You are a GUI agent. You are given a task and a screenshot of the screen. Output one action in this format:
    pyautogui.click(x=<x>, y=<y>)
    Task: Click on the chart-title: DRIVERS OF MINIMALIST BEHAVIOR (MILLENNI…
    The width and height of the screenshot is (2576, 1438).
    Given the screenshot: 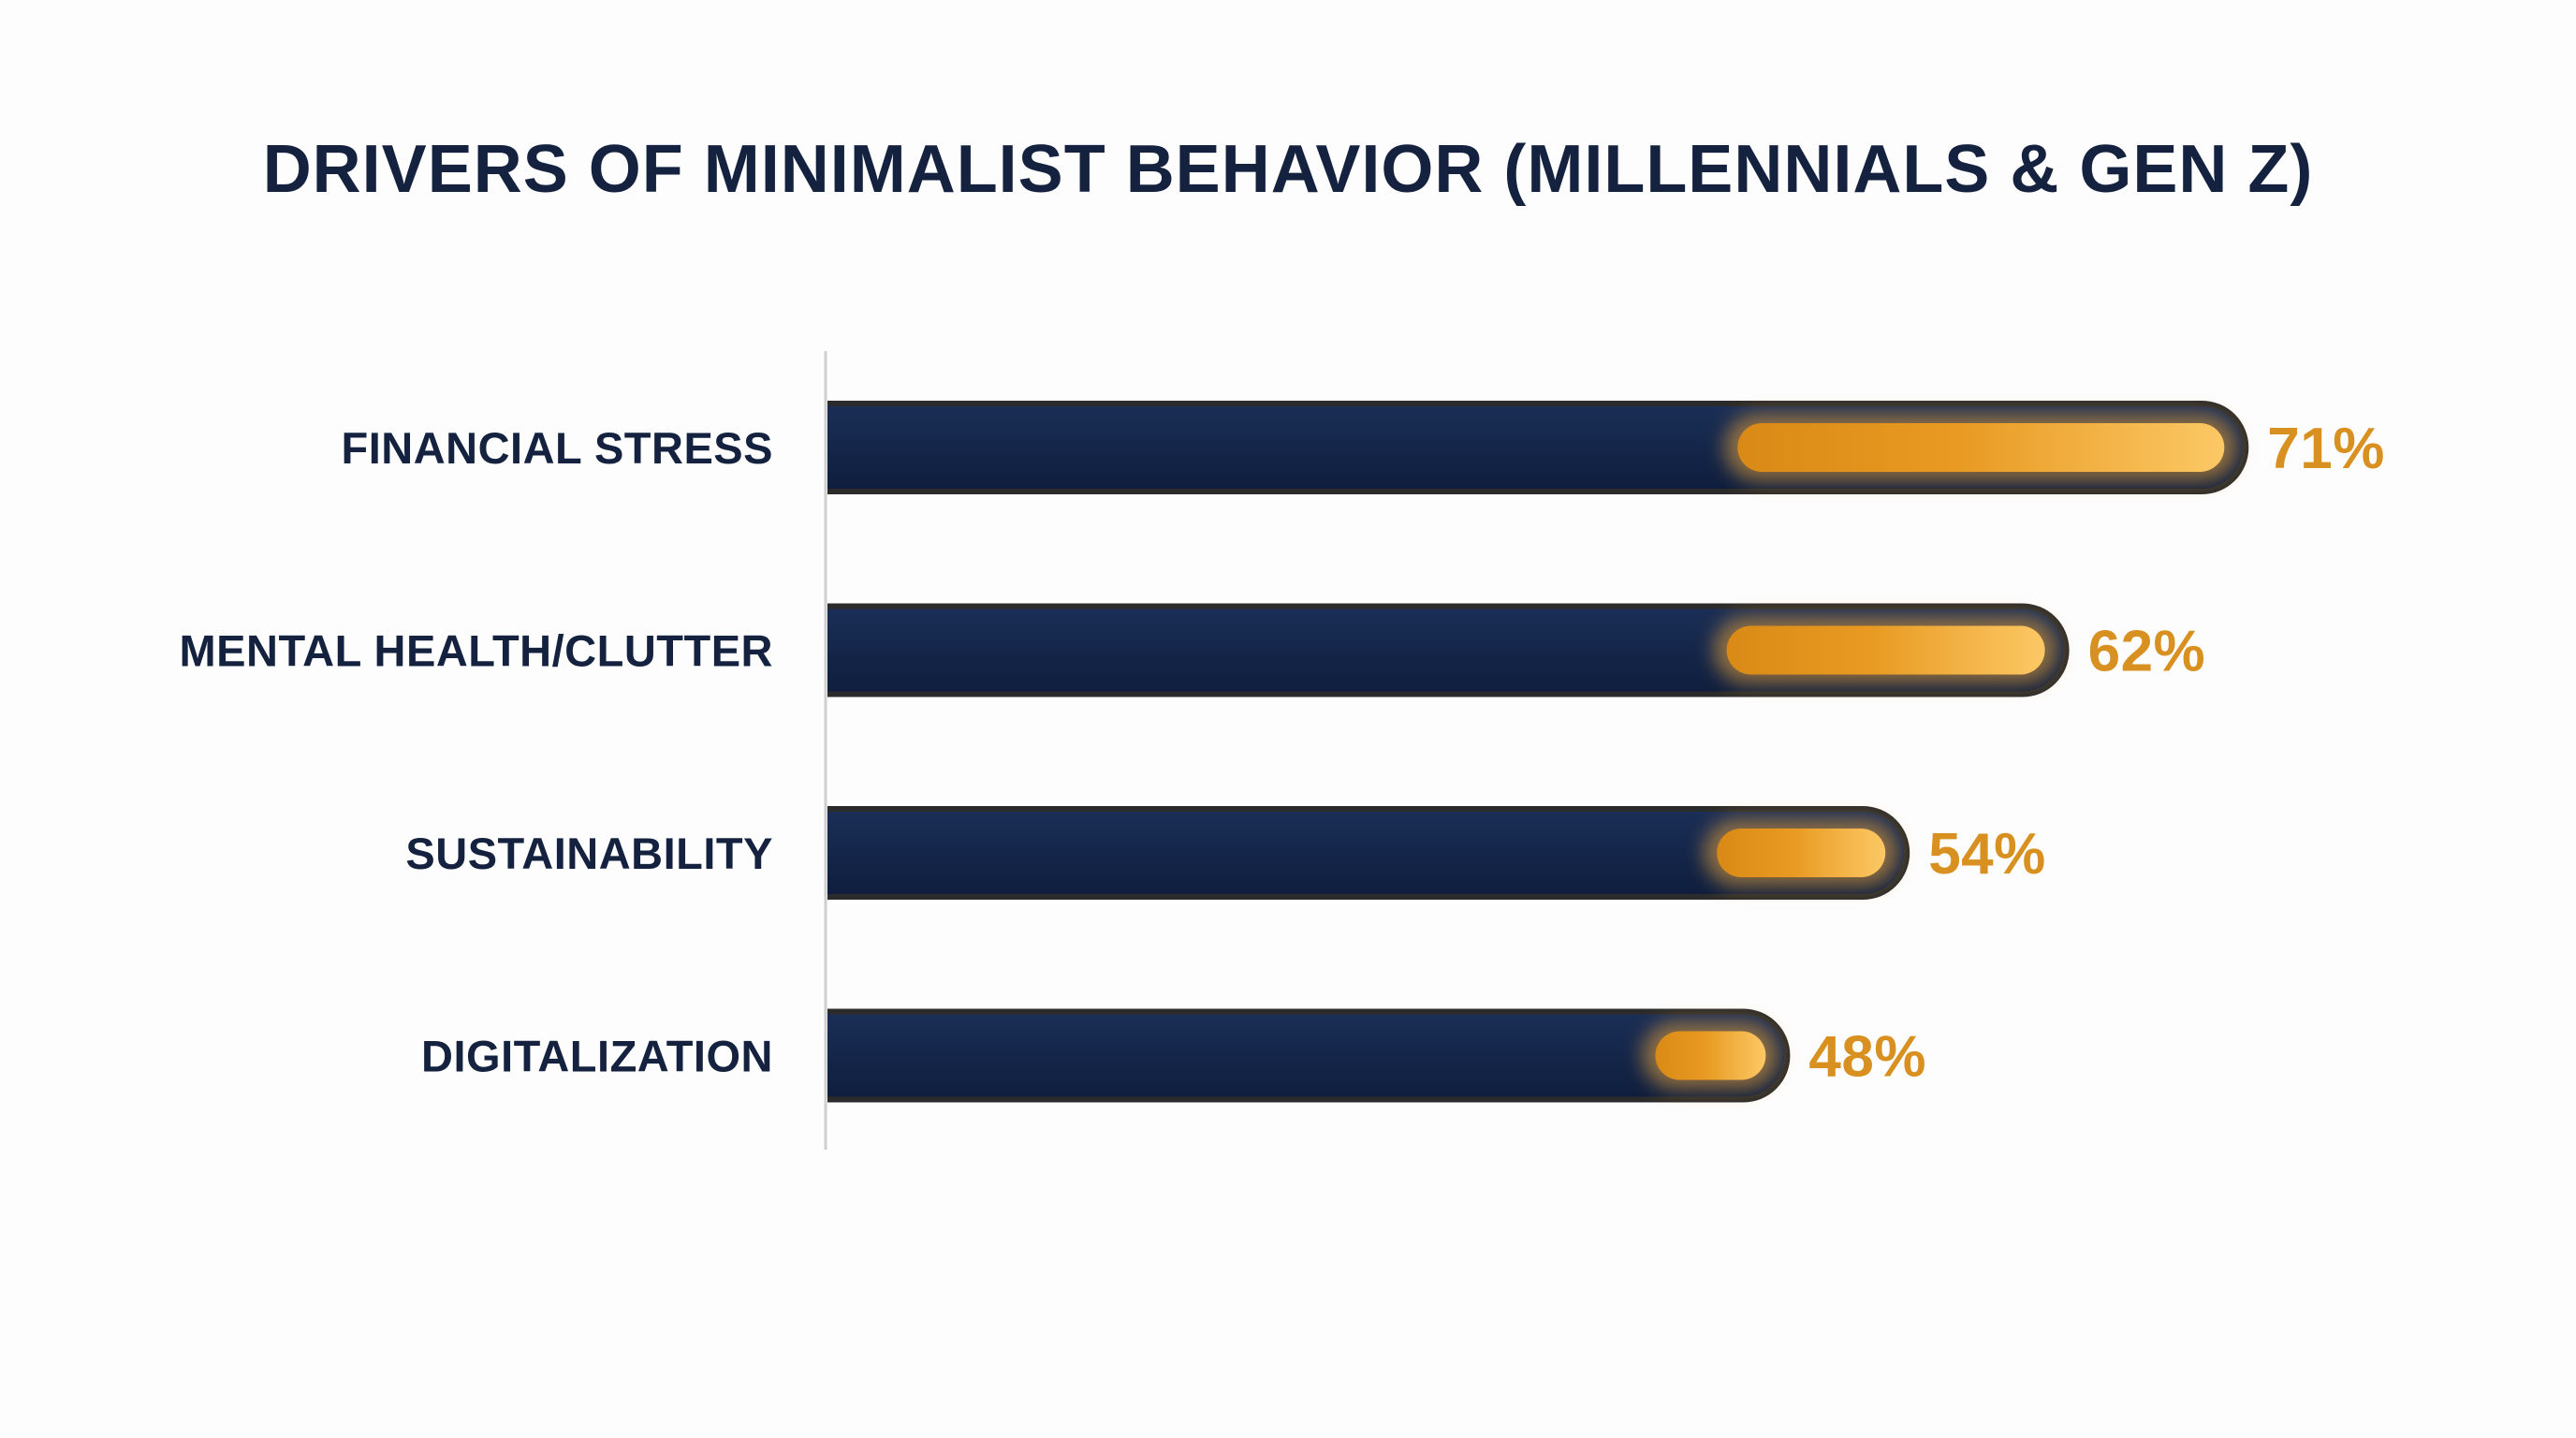 What is the action you would take?
    pyautogui.click(x=1288, y=169)
    